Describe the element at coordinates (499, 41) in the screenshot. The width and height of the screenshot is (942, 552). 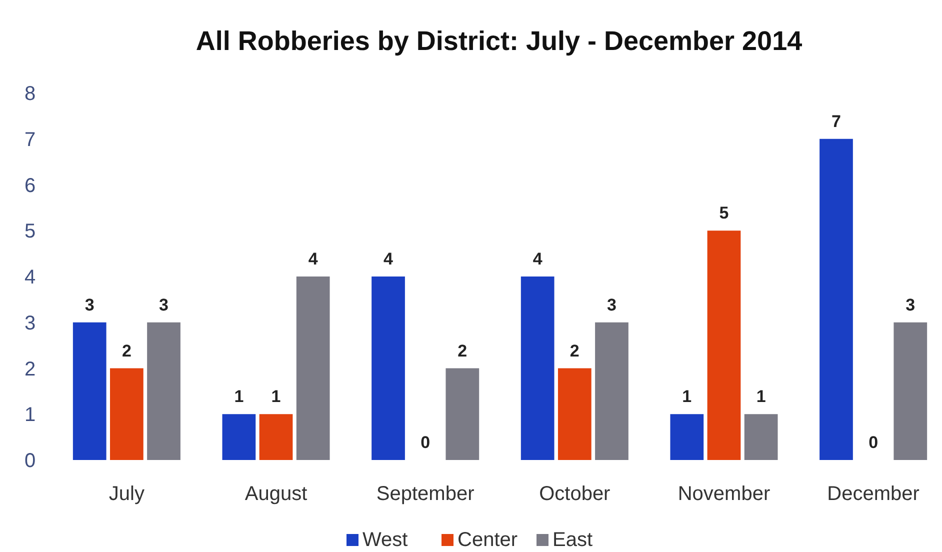
I see `chart-title: All Robberies by District: July - December 2014` at that location.